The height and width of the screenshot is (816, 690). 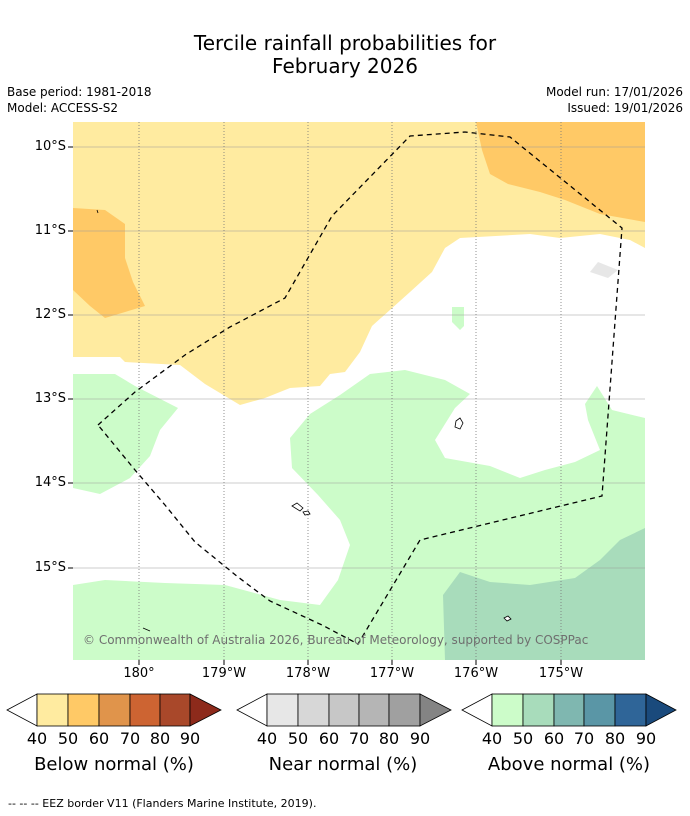 I want to click on colorbar-below-normal, so click(x=114, y=710).